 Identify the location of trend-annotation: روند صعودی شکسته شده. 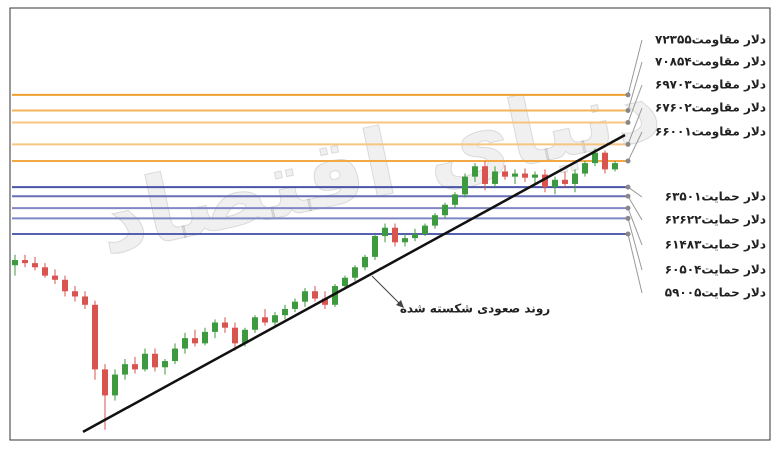
(475, 309).